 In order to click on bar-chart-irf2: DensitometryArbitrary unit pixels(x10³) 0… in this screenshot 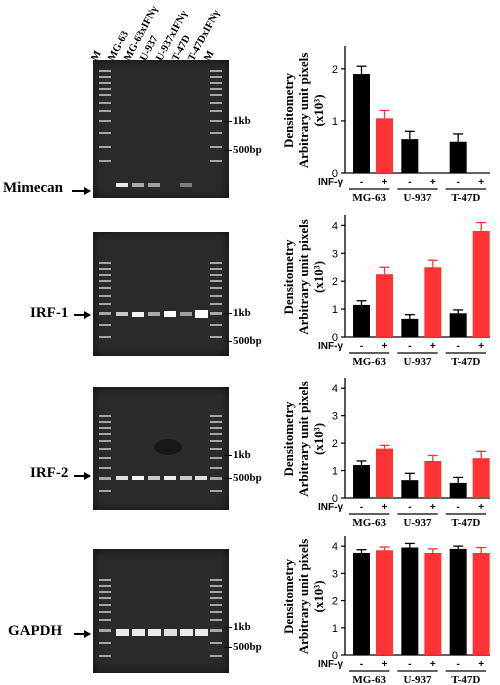, I will do `click(384, 449)`.